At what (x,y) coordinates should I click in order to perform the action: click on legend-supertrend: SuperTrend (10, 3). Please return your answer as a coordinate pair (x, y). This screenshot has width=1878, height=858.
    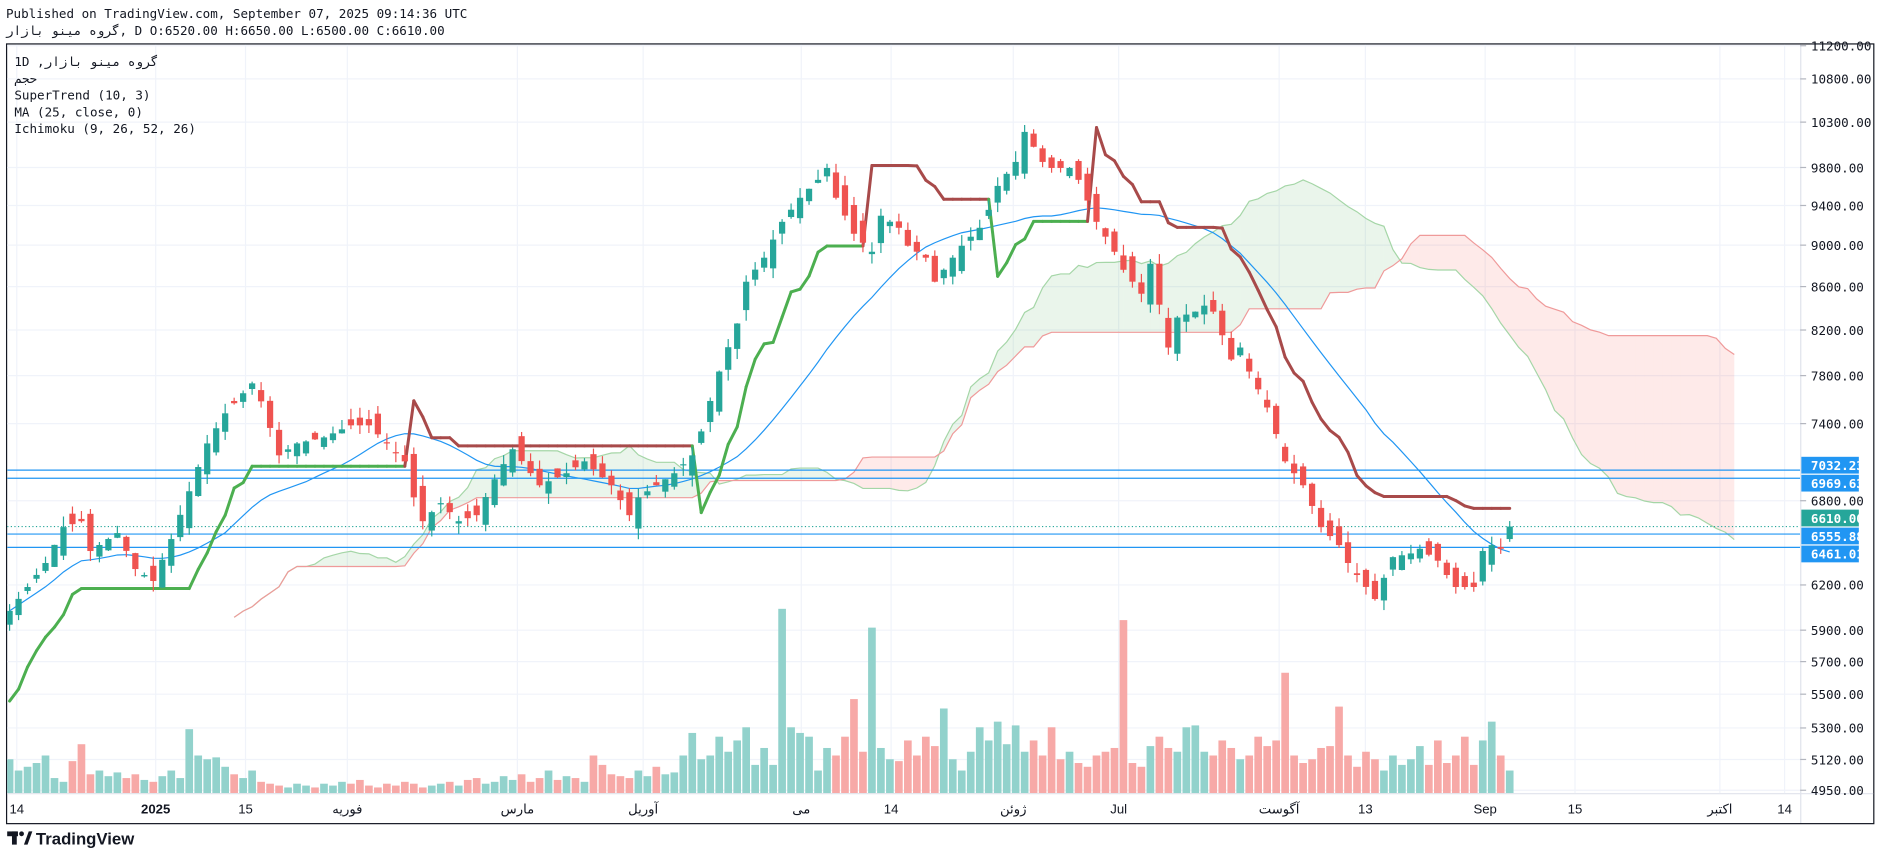
    Looking at the image, I should click on (82, 95).